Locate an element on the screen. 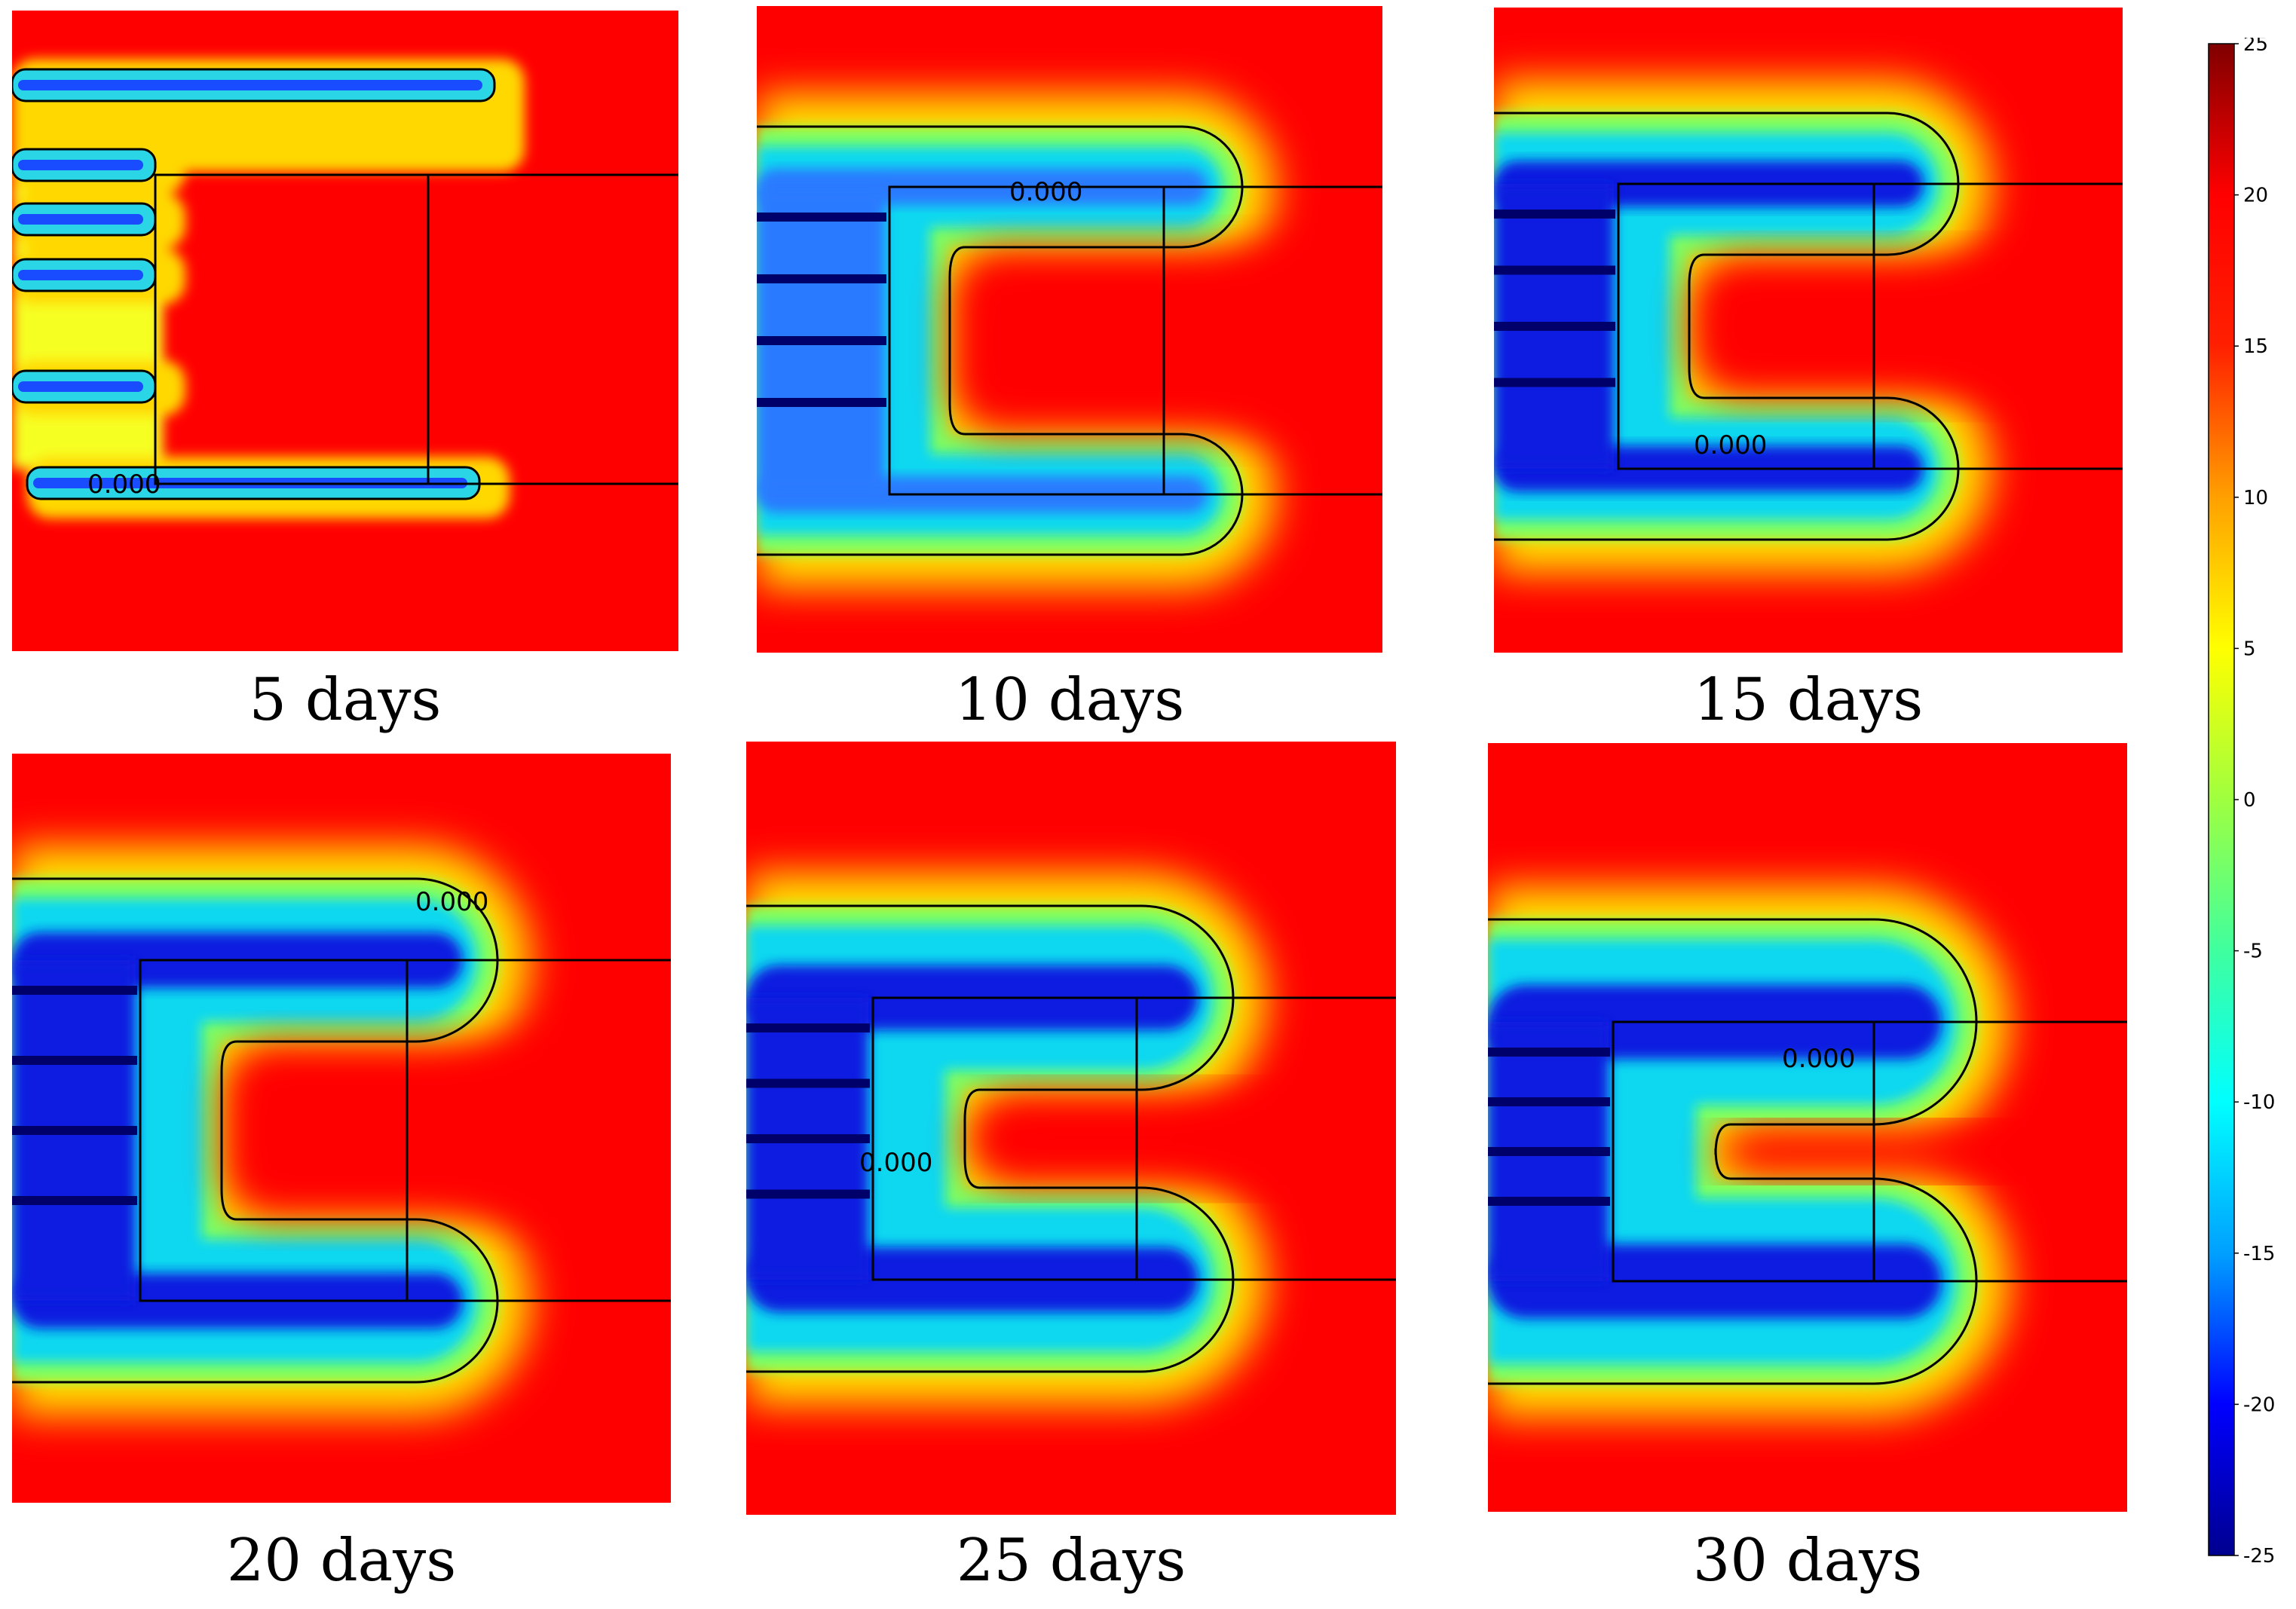 The image size is (2296, 1609). heatmap-panel-2: 0.000 is located at coordinates (1069, 329).